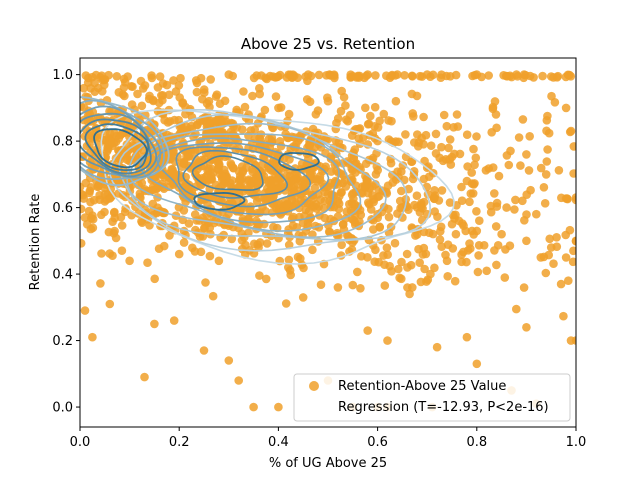 Image resolution: width=640 pixels, height=480 pixels. What do you see at coordinates (377, 442) in the screenshot?
I see `x-tick-label: 0.6` at bounding box center [377, 442].